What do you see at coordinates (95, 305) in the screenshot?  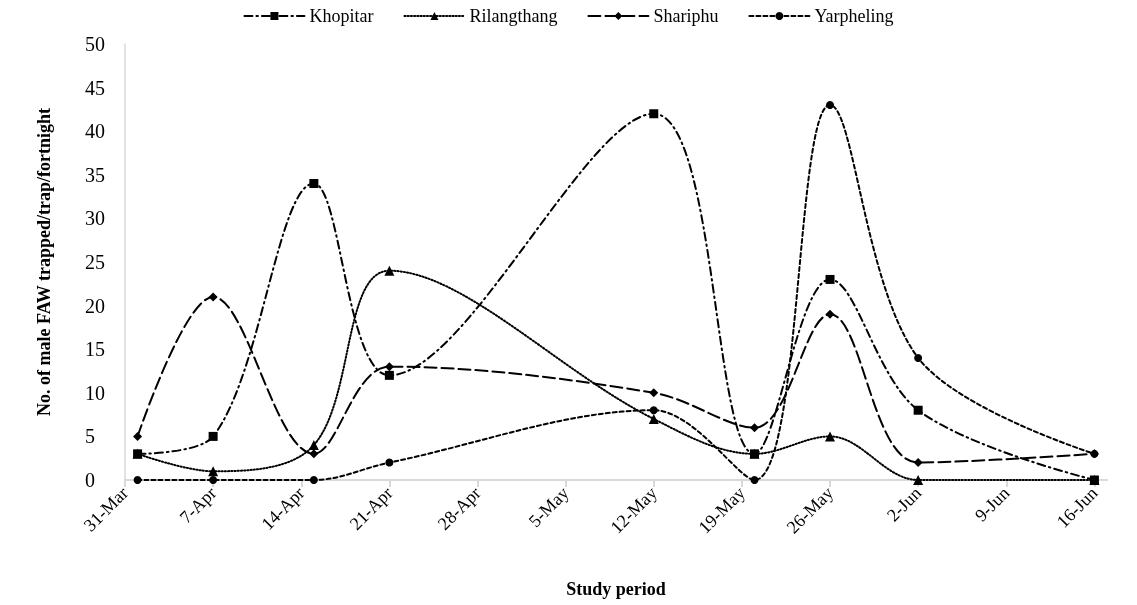 I see `y-tick-label: 20` at bounding box center [95, 305].